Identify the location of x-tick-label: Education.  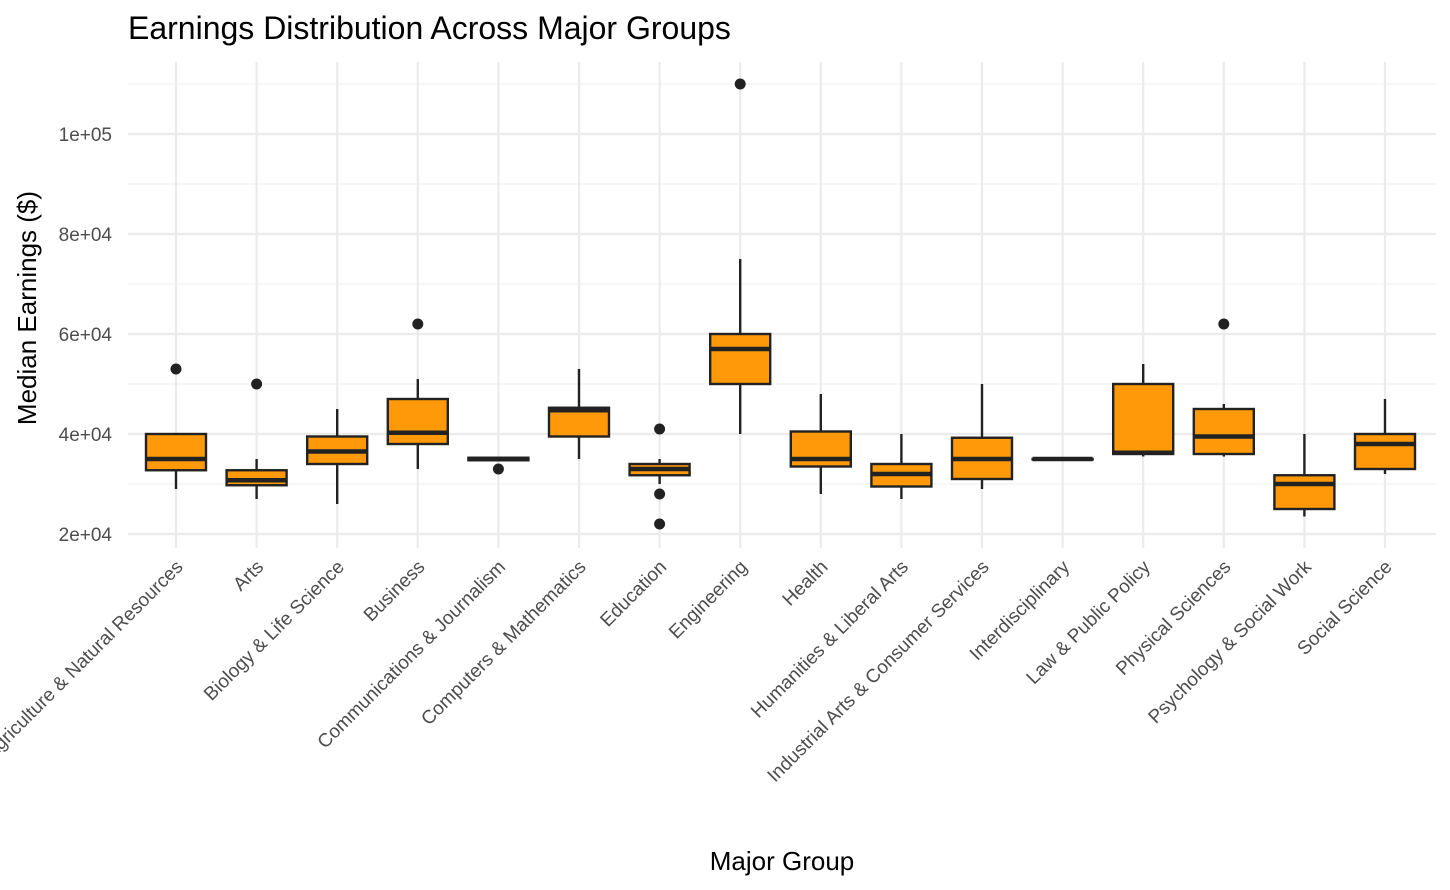
(634, 594).